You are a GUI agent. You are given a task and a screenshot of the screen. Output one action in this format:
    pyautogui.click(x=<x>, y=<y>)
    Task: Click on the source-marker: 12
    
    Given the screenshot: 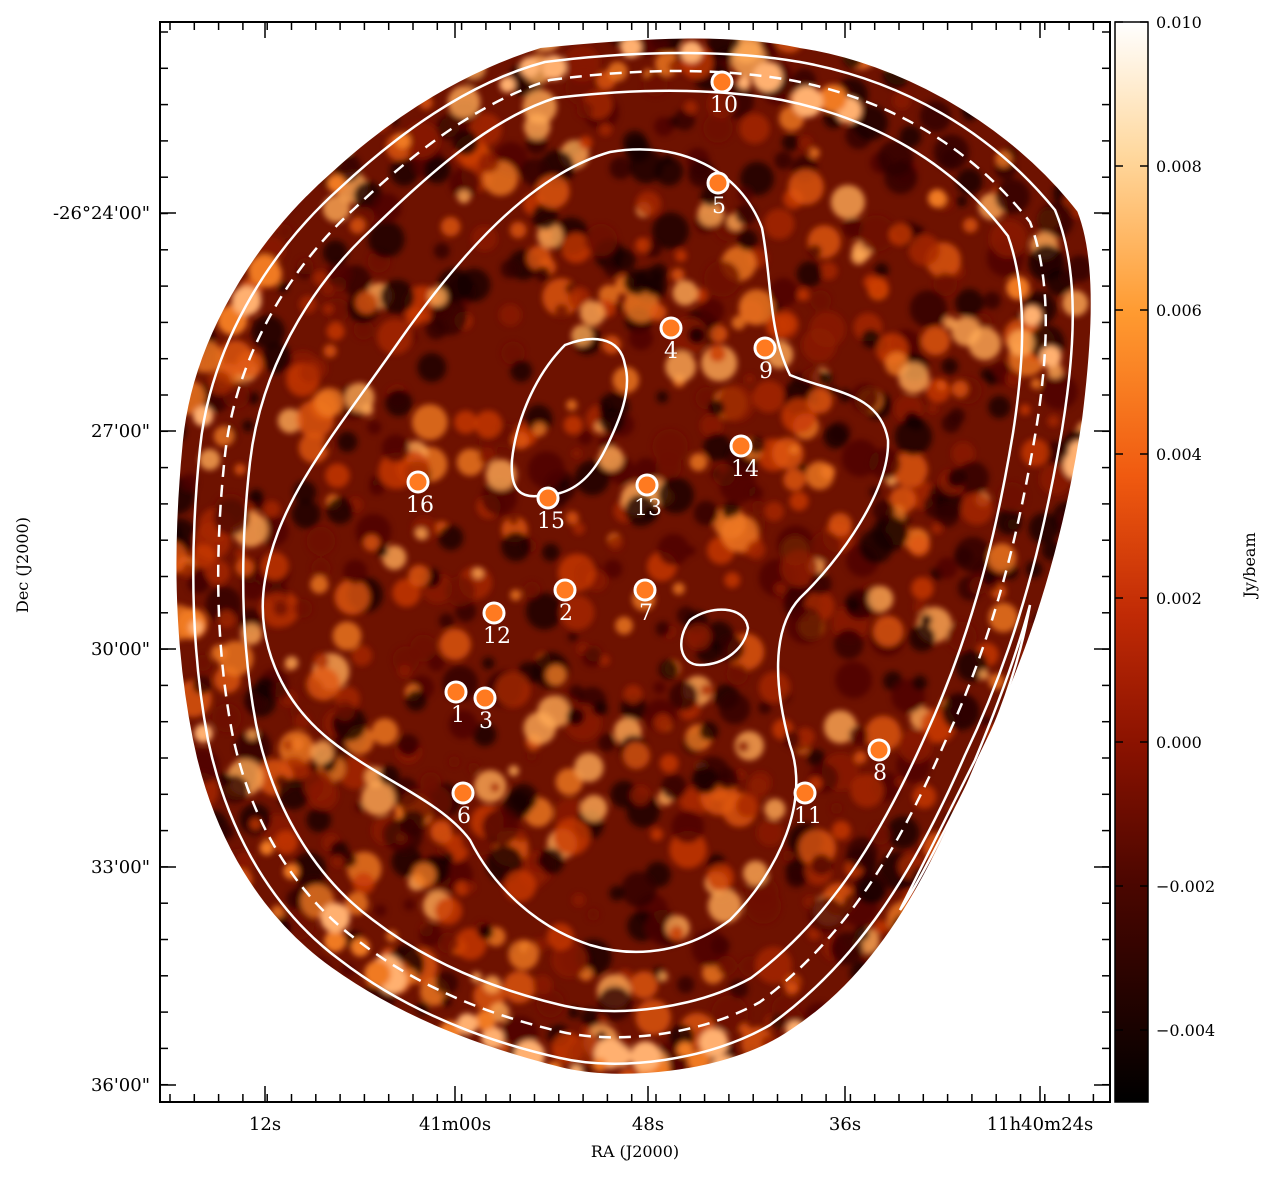 What is the action you would take?
    pyautogui.click(x=496, y=625)
    